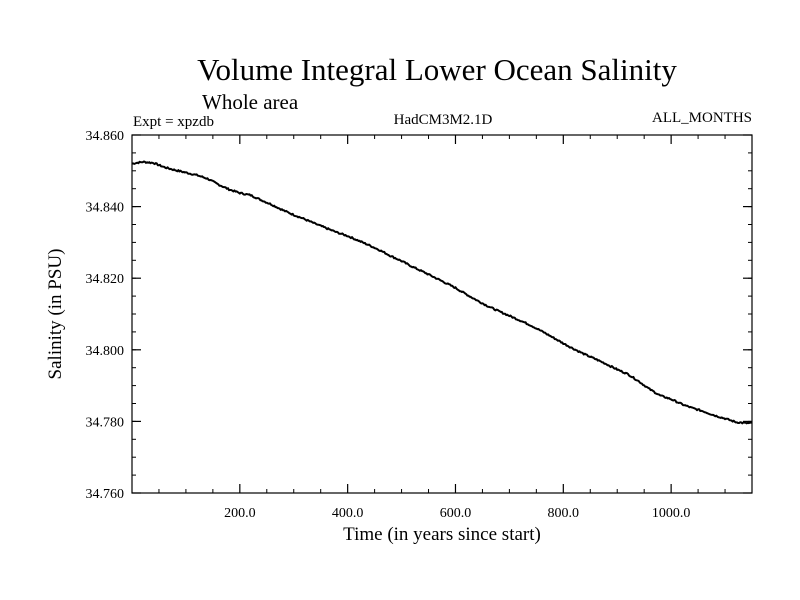  What do you see at coordinates (442, 534) in the screenshot?
I see `x-axis-title: Time (in years since start)` at bounding box center [442, 534].